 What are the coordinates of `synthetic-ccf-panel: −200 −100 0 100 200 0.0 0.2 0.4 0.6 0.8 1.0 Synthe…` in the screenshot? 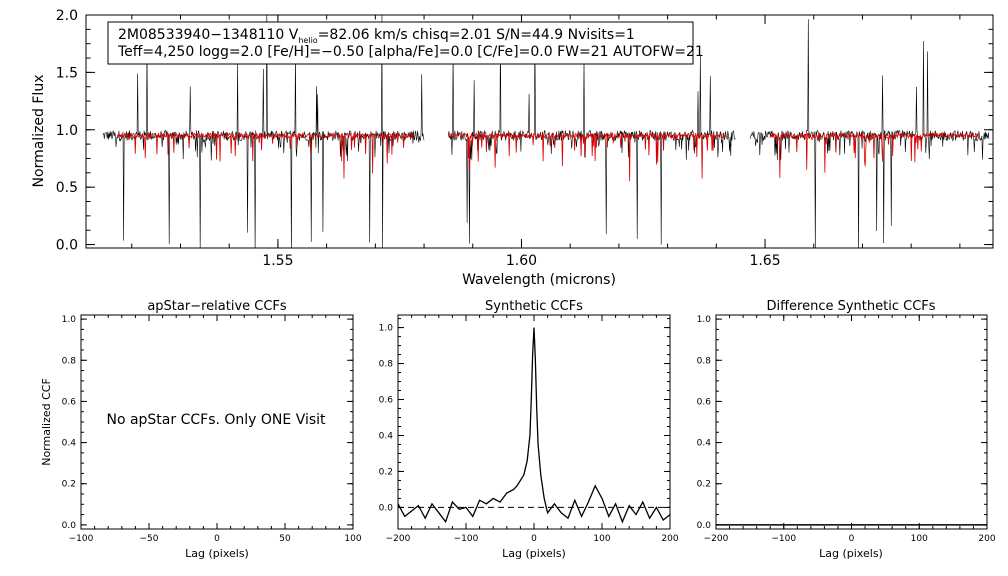 It's located at (529, 429).